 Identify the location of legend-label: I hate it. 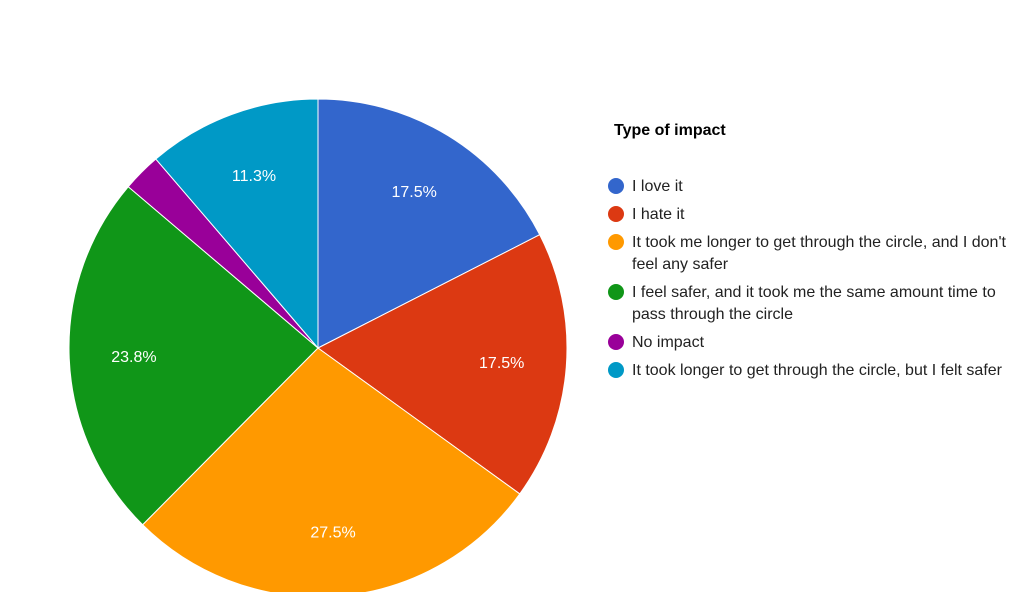
(658, 214).